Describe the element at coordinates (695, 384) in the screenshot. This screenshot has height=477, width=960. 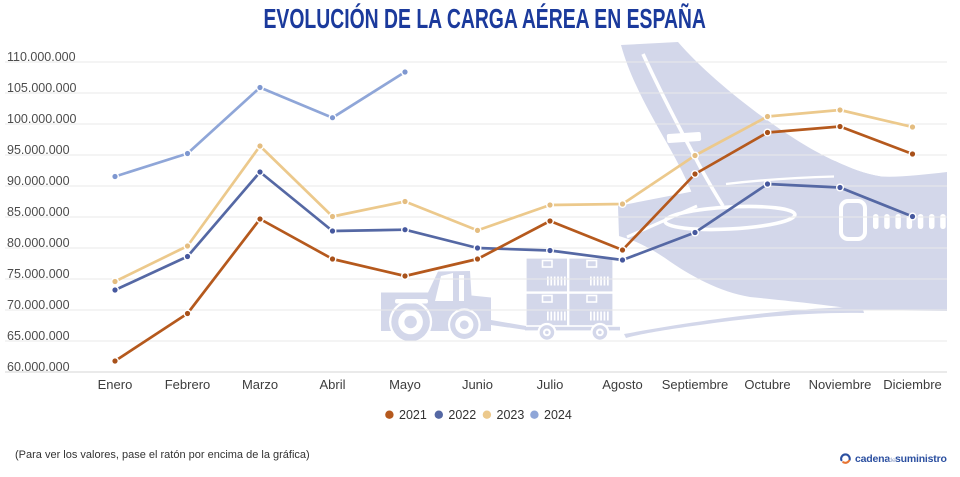
I see `svg-text: Septiembre` at that location.